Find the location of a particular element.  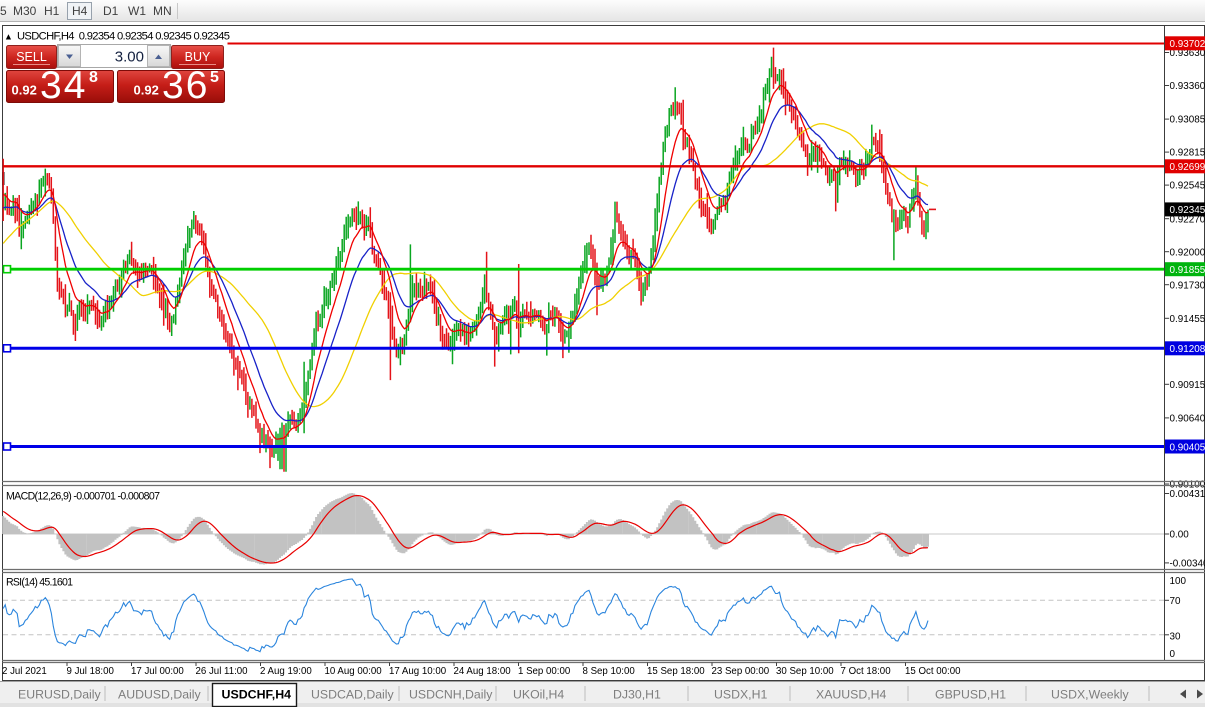

svg-text: 0.92345 is located at coordinates (1187, 210).